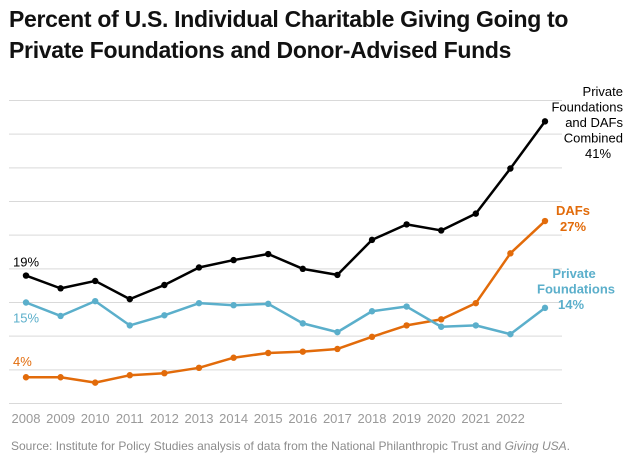  Describe the element at coordinates (441, 418) in the screenshot. I see `x-tick-label: 2020` at that location.